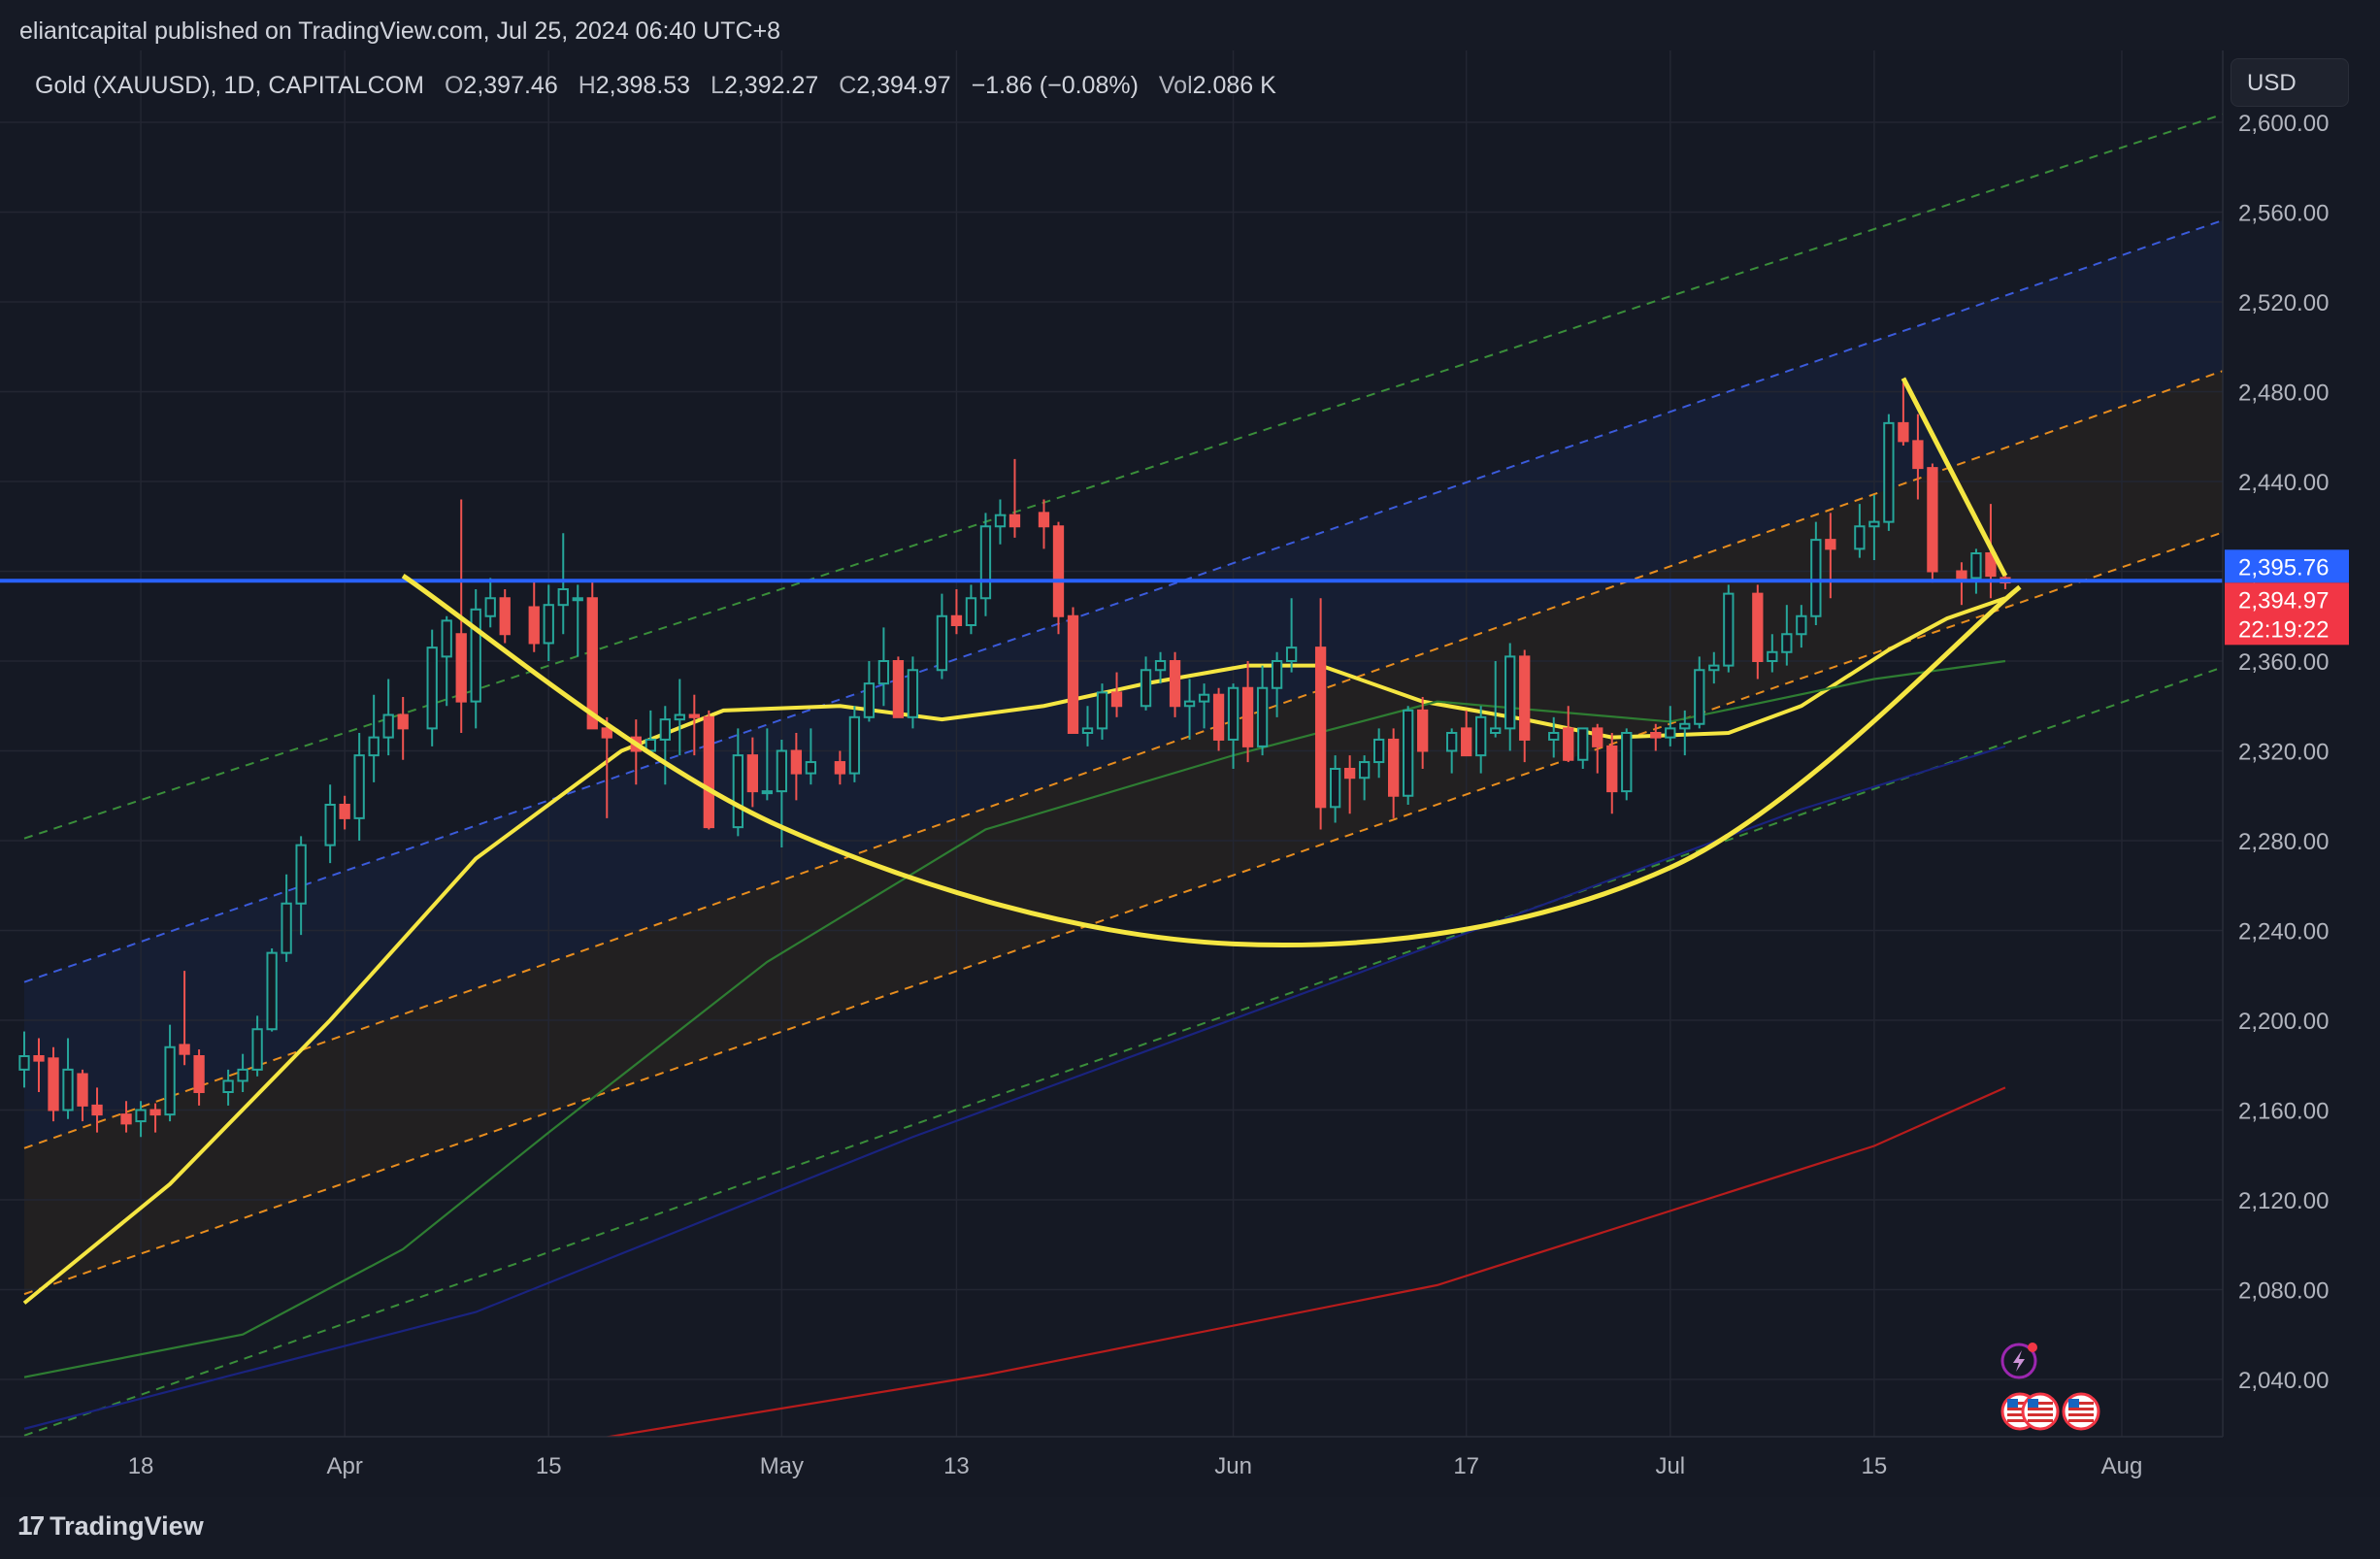 The width and height of the screenshot is (2380, 1559). What do you see at coordinates (1190, 1467) in the screenshot?
I see `time-axis` at bounding box center [1190, 1467].